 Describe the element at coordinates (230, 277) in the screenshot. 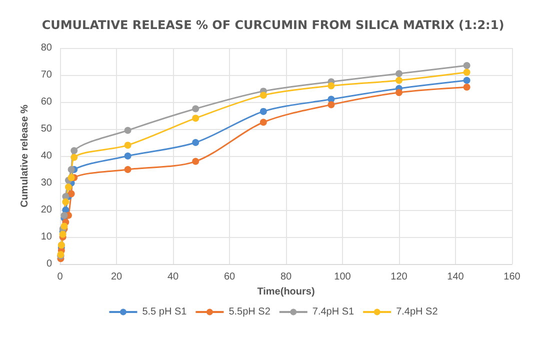

I see `x-tick-label: 60` at that location.